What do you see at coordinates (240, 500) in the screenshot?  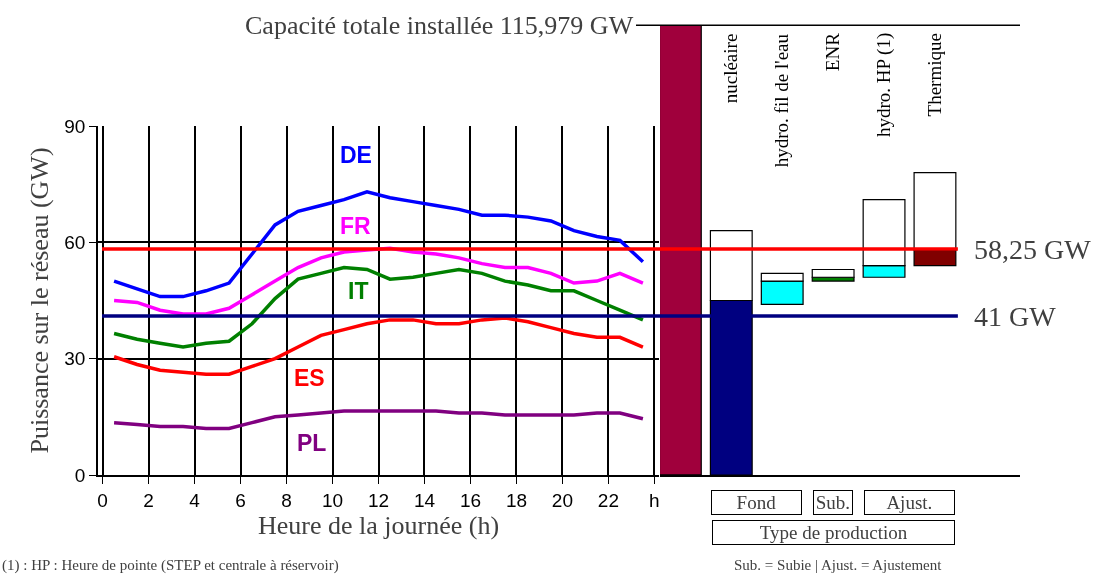 I see `x-tick-label: 6` at bounding box center [240, 500].